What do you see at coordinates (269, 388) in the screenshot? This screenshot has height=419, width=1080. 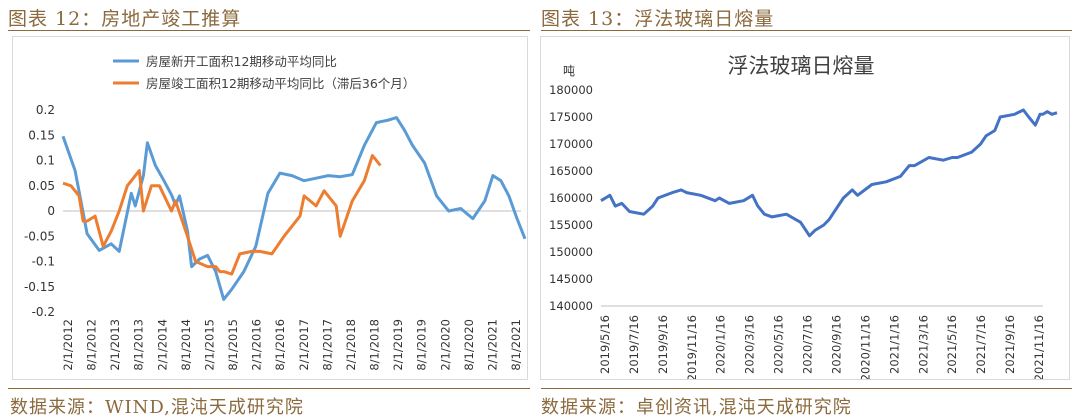 I see `figure-12-source-rule` at bounding box center [269, 388].